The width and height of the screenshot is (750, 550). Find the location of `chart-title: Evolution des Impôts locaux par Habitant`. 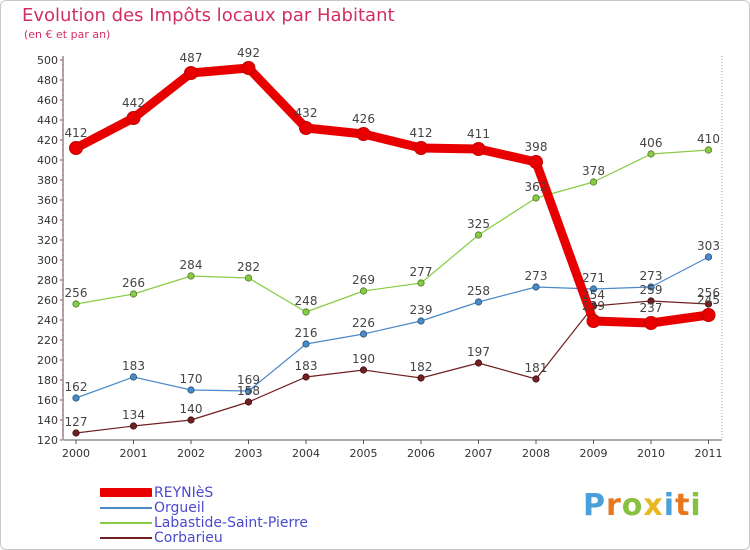

chart-title: Evolution des Impôts locaux par Habitant is located at coordinates (208, 15).